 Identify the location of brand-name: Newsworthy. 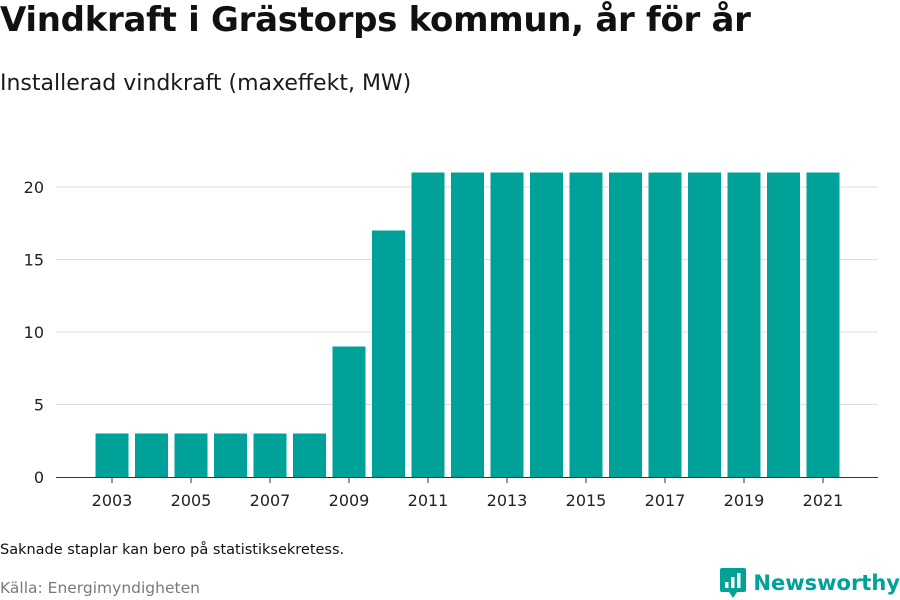
(826, 583).